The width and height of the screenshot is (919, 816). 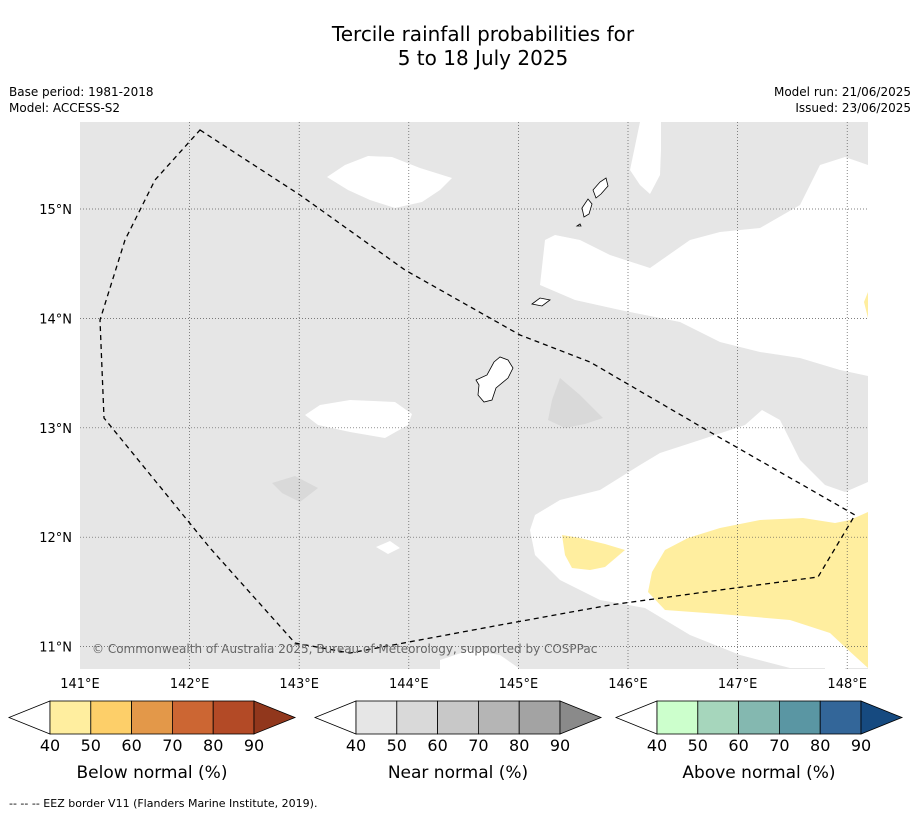 I want to click on title-line-2: 5 to 18 July 2025, so click(x=483, y=58).